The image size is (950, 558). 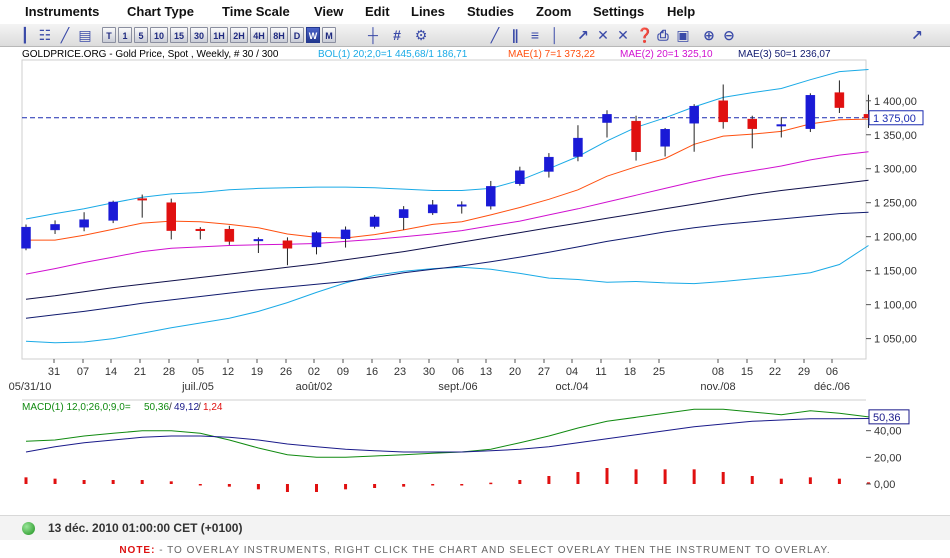 I want to click on menu-settings: Settings, so click(x=619, y=11).